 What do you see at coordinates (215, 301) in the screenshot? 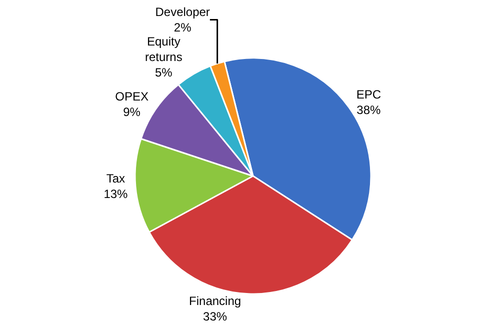
I see `slice-label: Financing` at bounding box center [215, 301].